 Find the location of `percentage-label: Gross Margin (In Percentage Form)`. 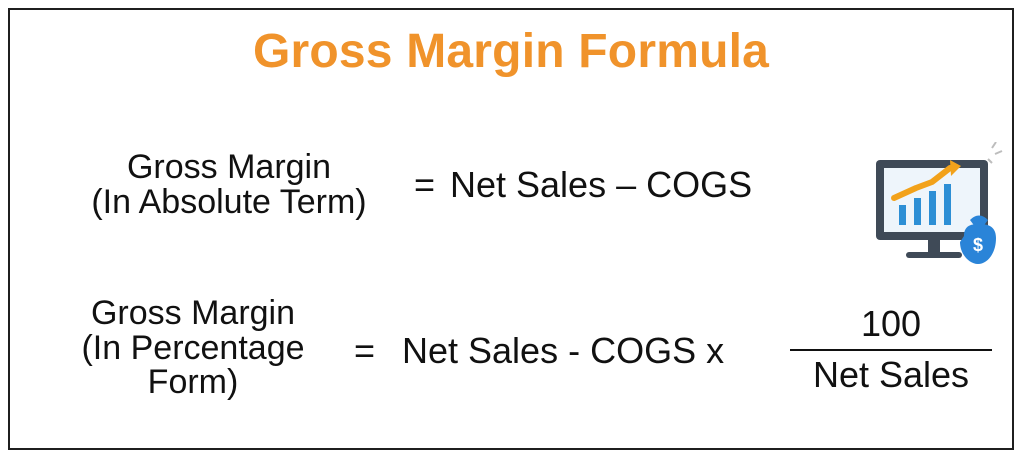

percentage-label: Gross Margin (In Percentage Form) is located at coordinates (193, 348).